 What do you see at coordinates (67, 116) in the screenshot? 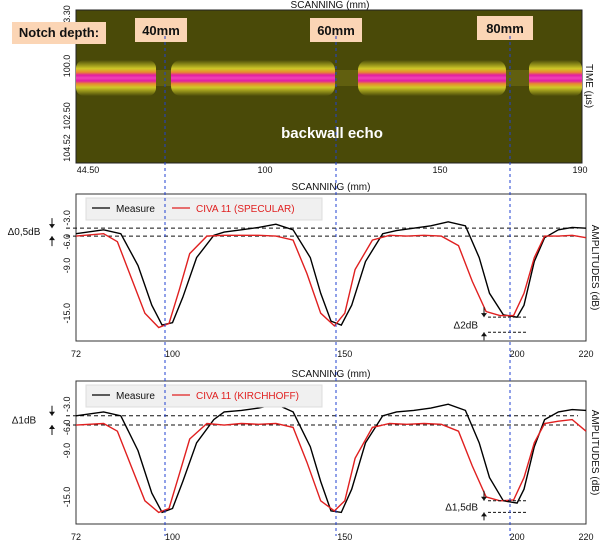
I see `bscan-ytick: 102.50` at bounding box center [67, 116].